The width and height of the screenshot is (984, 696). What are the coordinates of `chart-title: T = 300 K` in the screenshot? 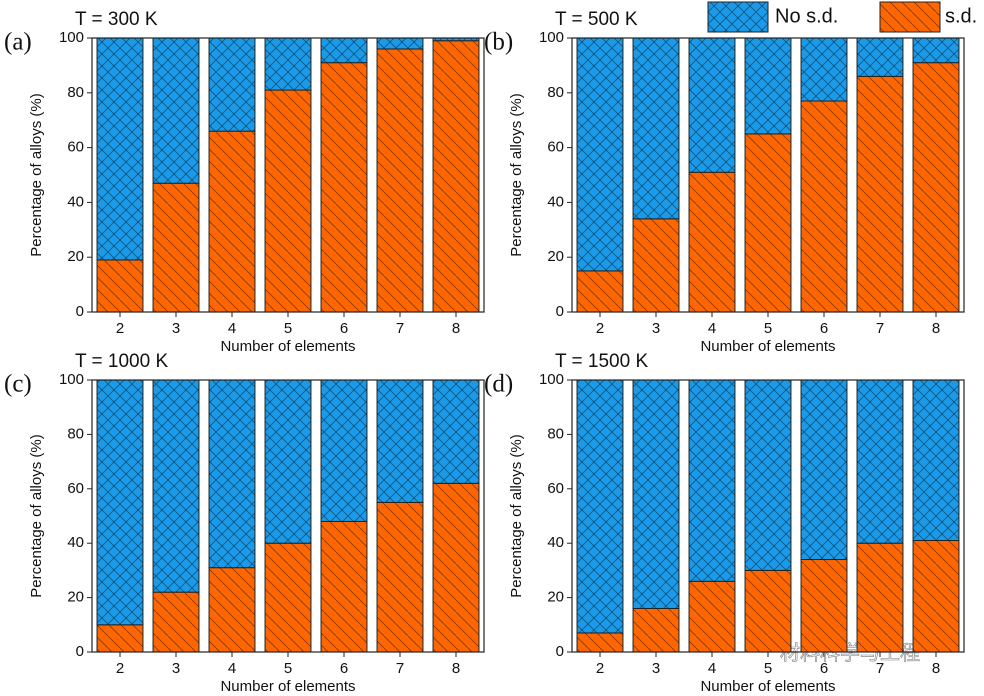 It's located at (116, 19).